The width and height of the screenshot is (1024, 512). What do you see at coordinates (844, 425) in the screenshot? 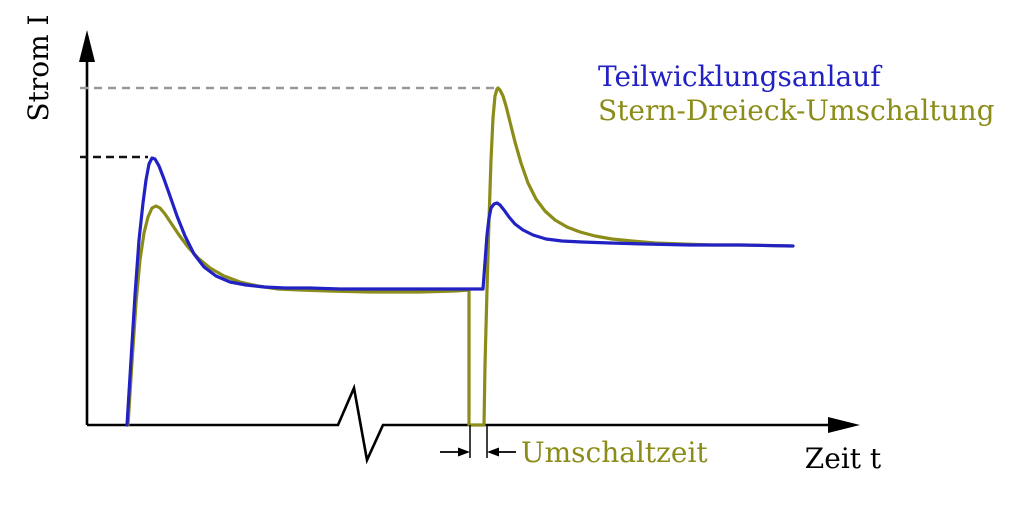
I see `x-axis-arrow-icon` at bounding box center [844, 425].